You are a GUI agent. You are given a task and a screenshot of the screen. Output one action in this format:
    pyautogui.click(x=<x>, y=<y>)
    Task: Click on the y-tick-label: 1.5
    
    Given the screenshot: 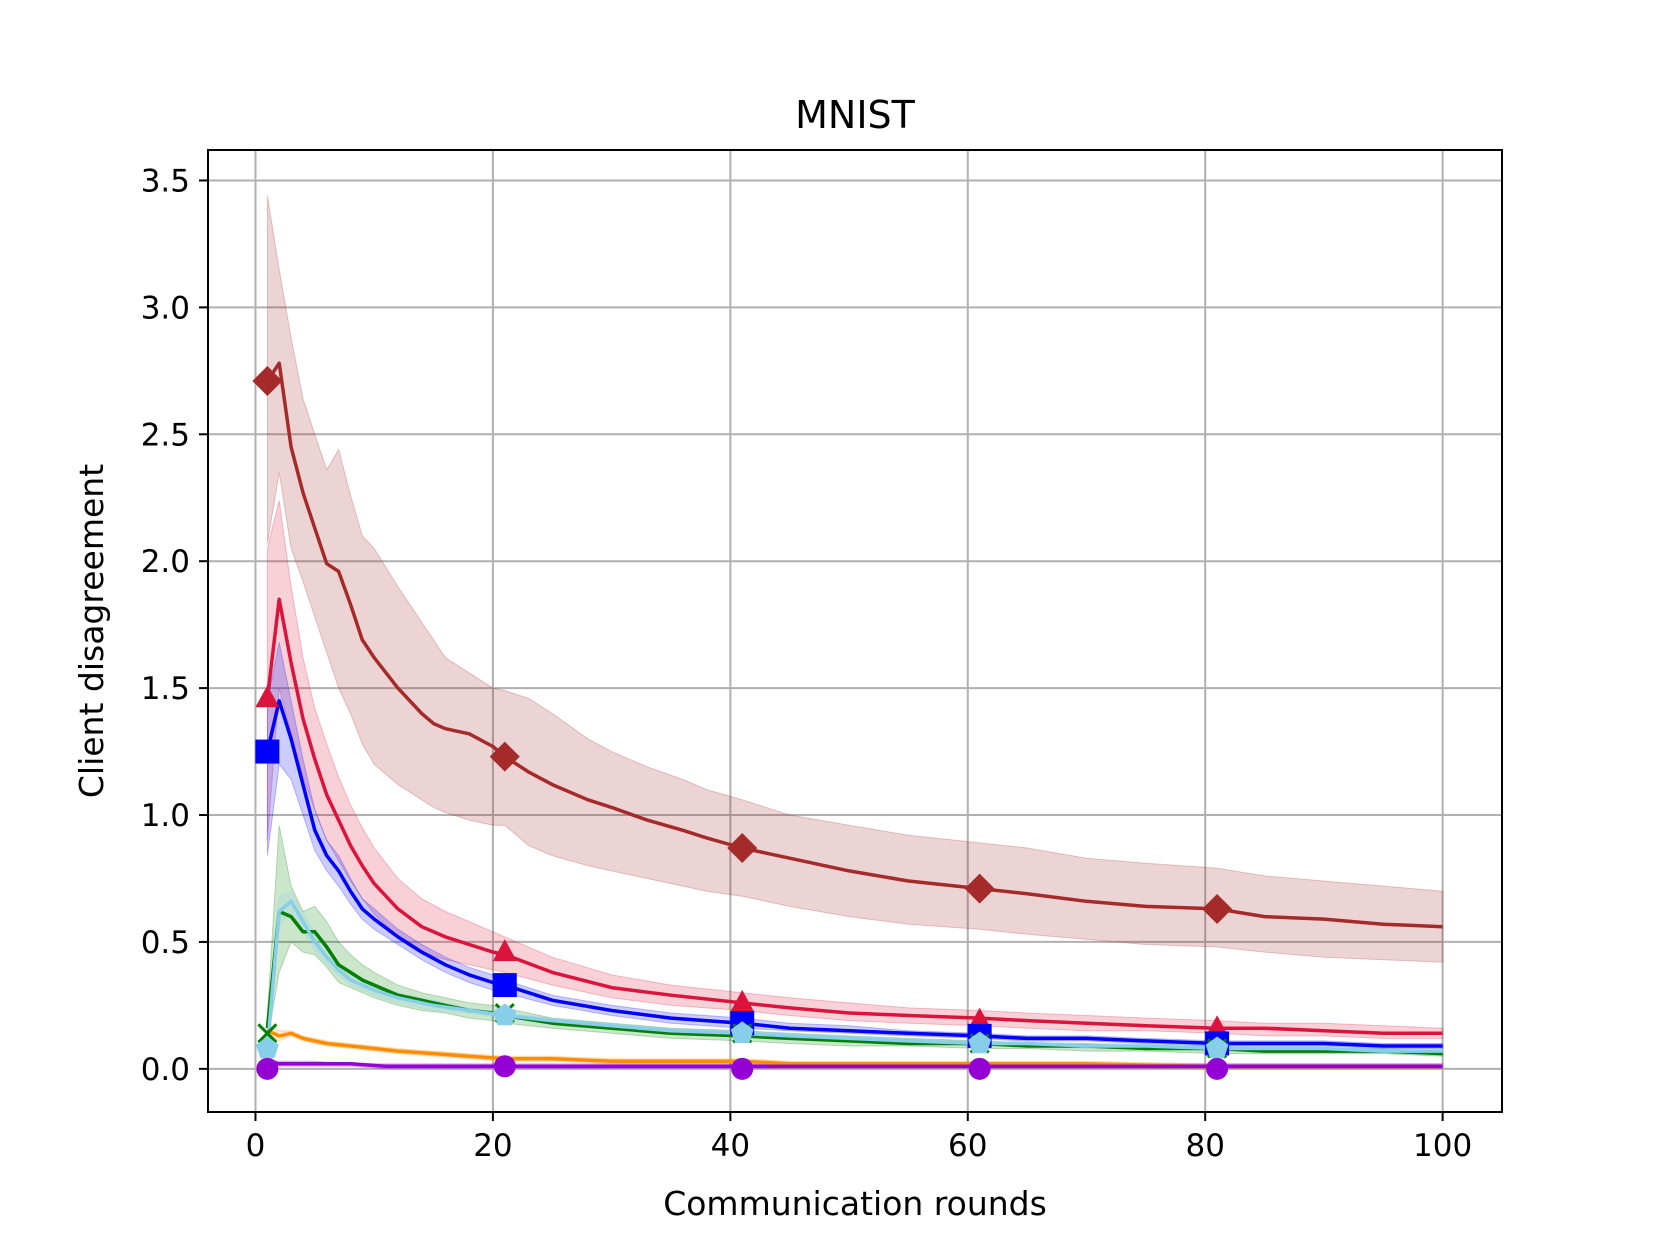 What is the action you would take?
    pyautogui.click(x=165, y=689)
    